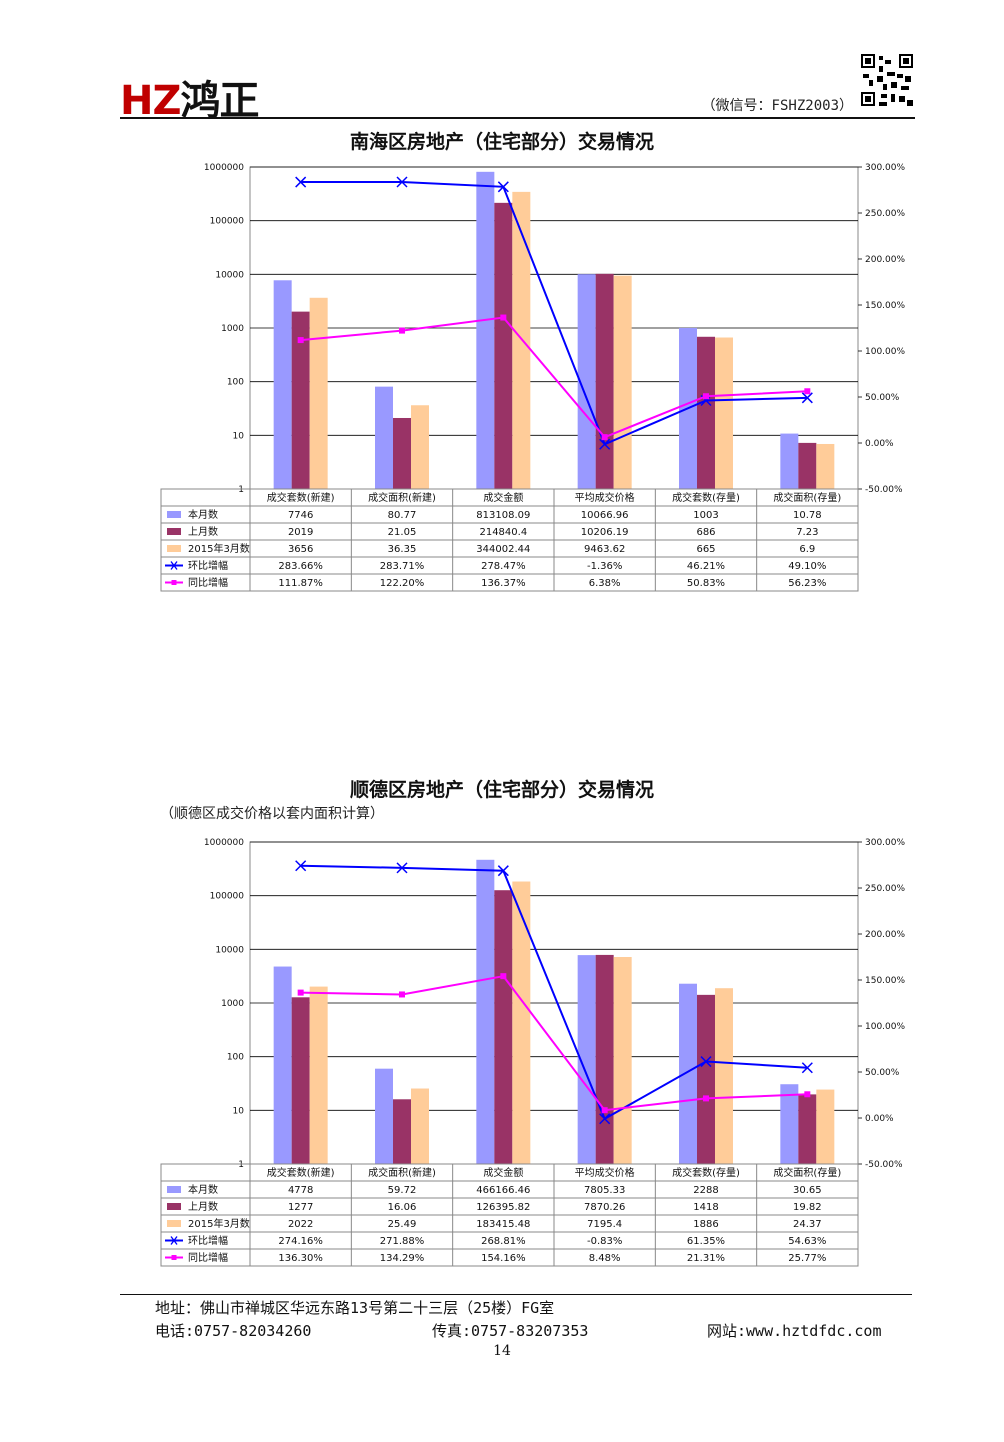 The width and height of the screenshot is (1004, 1442). I want to click on table-cell-value: 154.16%, so click(503, 1258).